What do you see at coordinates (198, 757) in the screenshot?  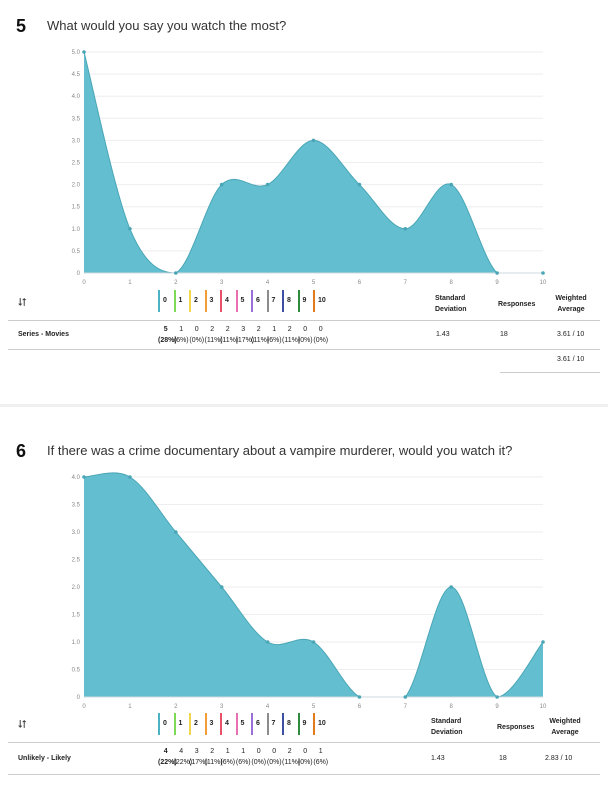 I see `category-value: 3 (17%)` at bounding box center [198, 757].